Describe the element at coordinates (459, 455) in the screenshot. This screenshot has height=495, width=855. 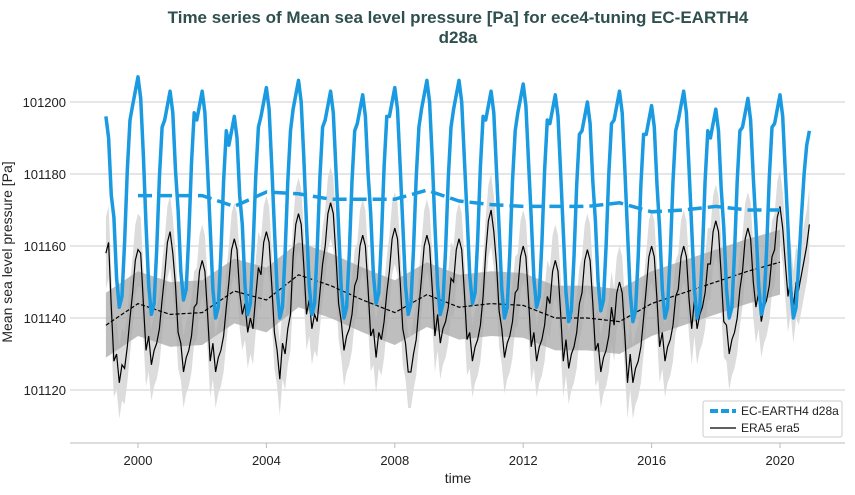
I see `x-ticks: 2000 2004 2008 2012 2016 2020` at that location.